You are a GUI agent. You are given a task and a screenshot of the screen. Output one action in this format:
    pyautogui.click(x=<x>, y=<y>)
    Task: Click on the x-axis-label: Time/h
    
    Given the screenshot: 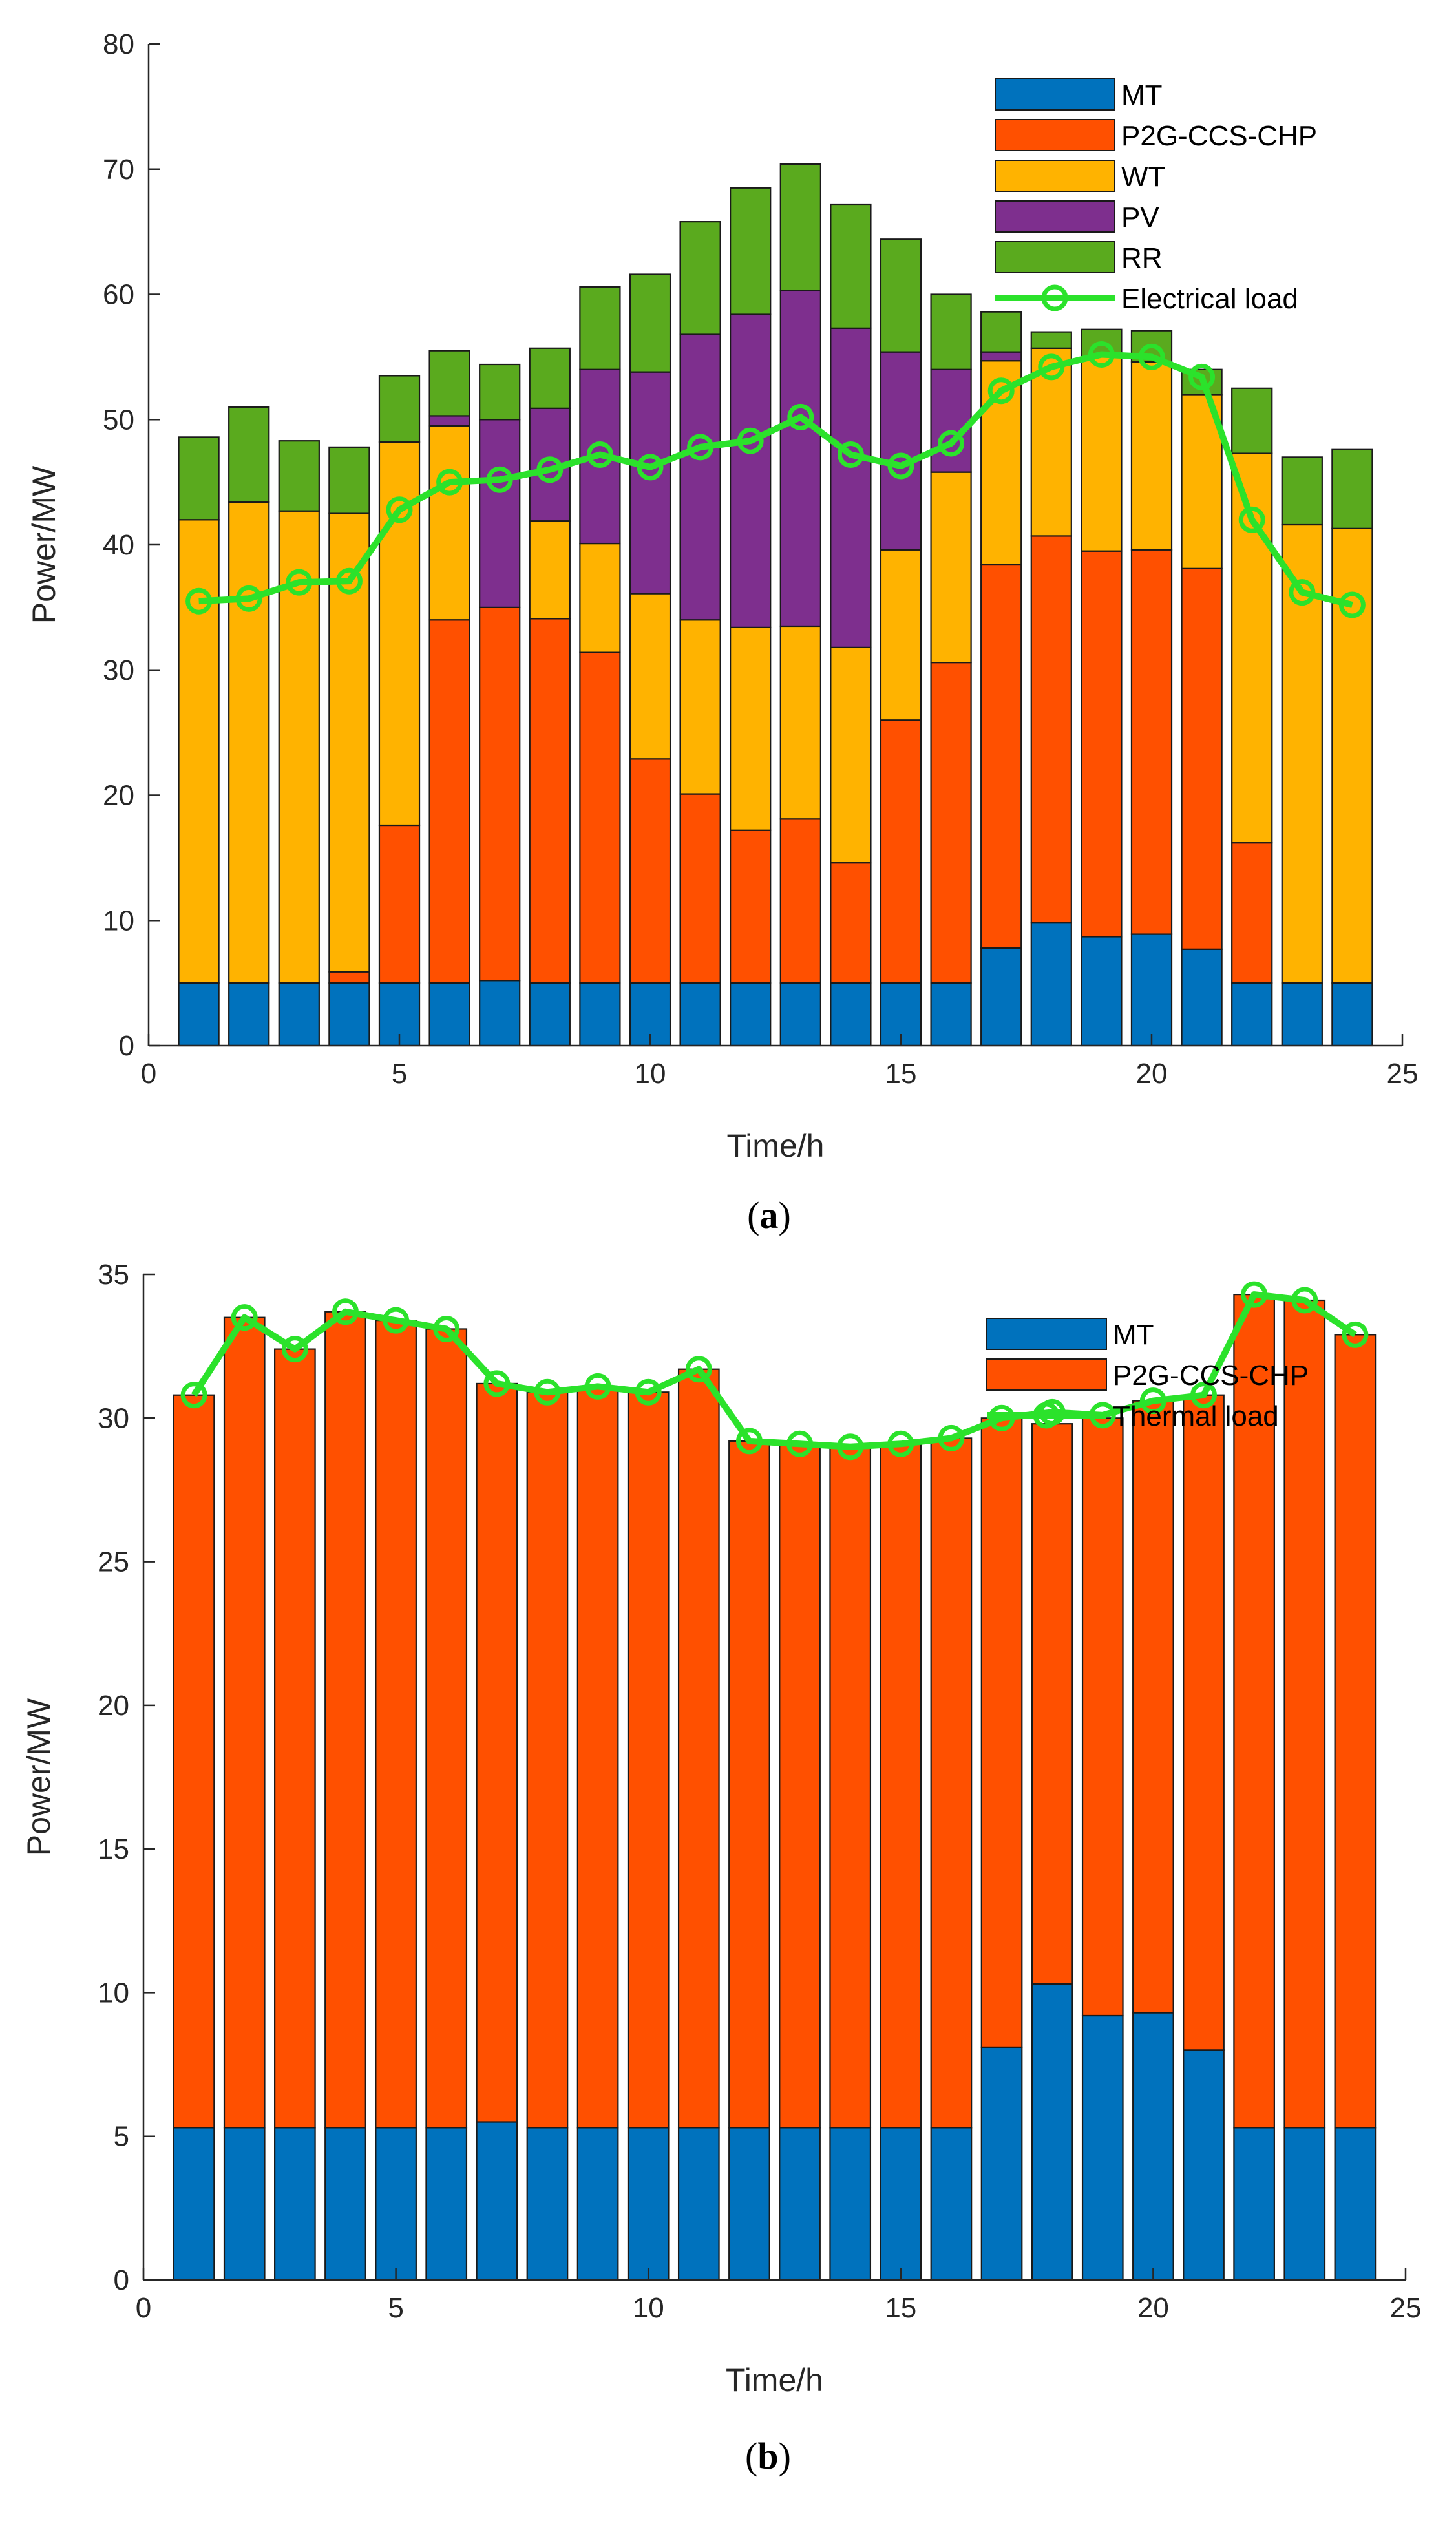 What is the action you would take?
    pyautogui.click(x=774, y=2380)
    